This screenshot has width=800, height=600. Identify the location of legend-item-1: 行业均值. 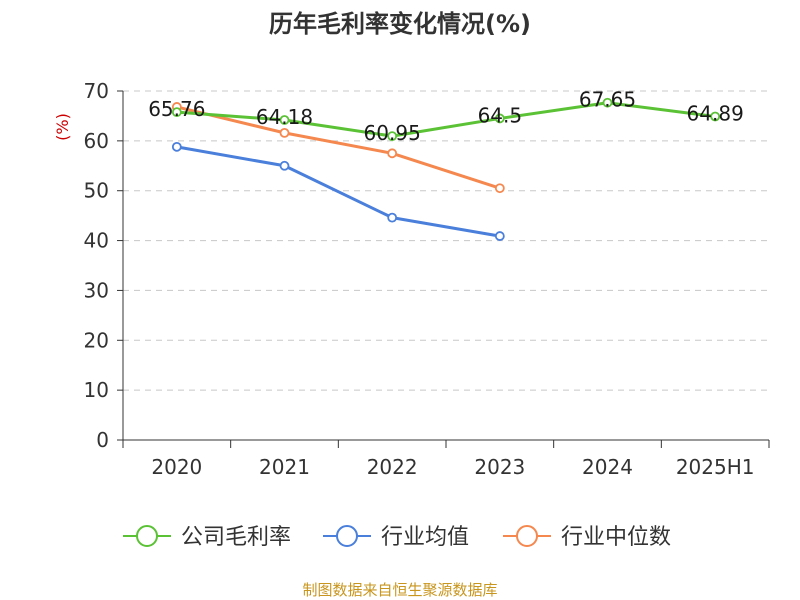
(396, 537).